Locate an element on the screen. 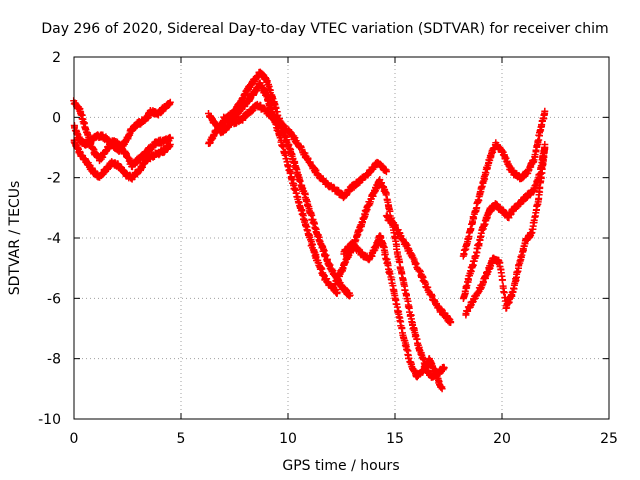  y-axis-label: SDTVAR / TECUs is located at coordinates (15, 238).